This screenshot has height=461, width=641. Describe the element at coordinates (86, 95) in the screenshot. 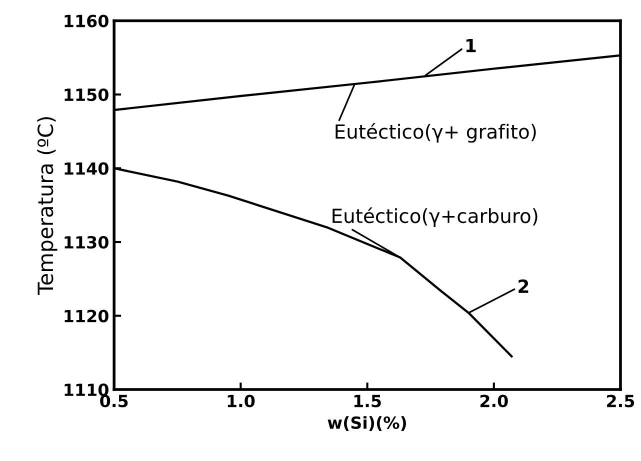

I see `y-tick-label: 1150` at that location.